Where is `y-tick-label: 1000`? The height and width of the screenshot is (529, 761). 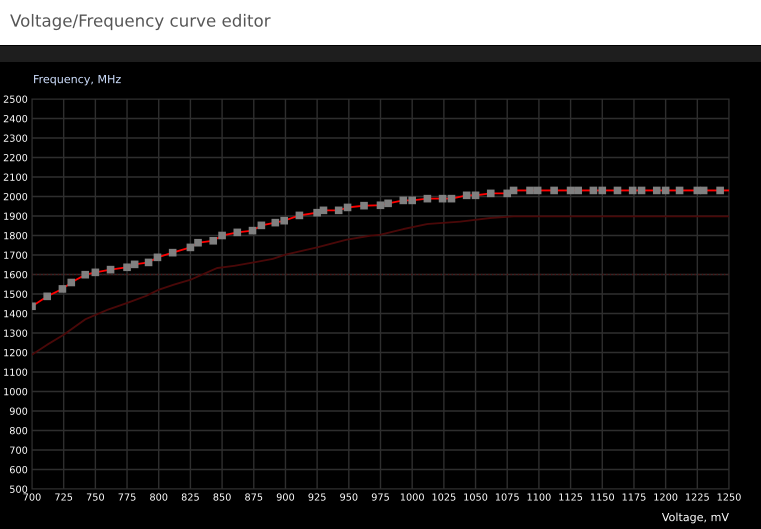 y-tick-label: 1000 is located at coordinates (16, 392).